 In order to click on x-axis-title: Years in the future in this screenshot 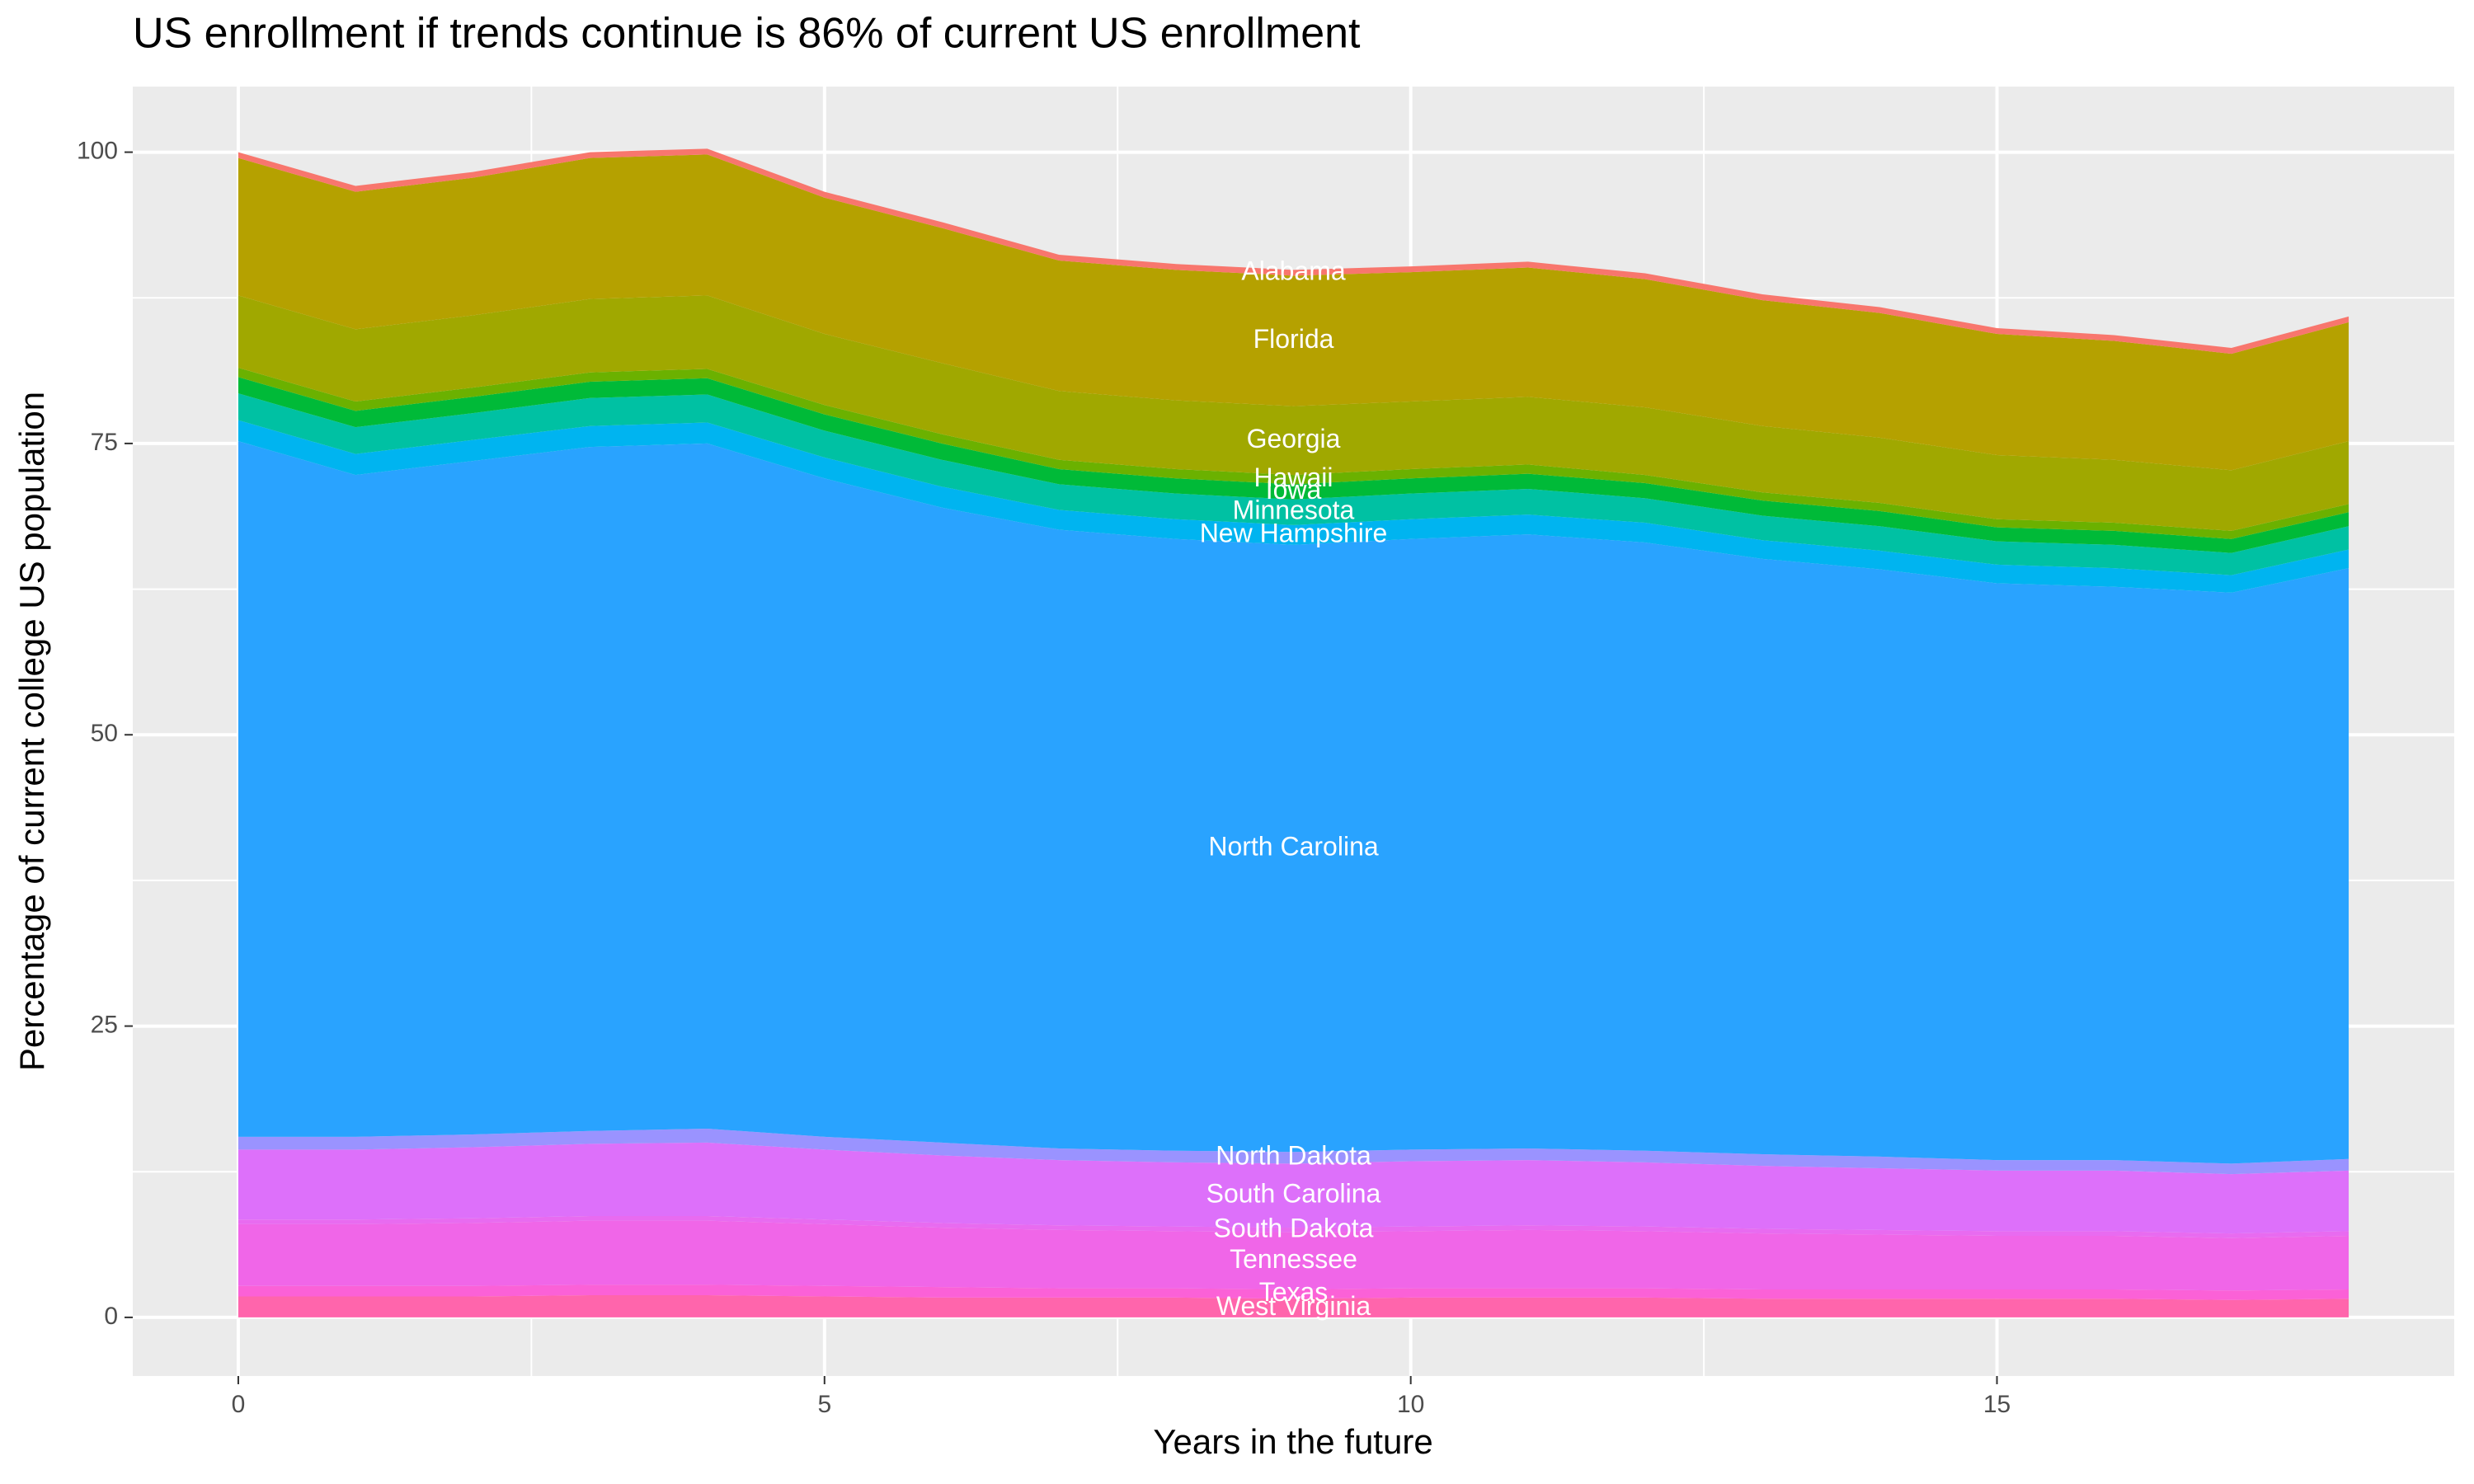, I will do `click(1292, 1441)`.